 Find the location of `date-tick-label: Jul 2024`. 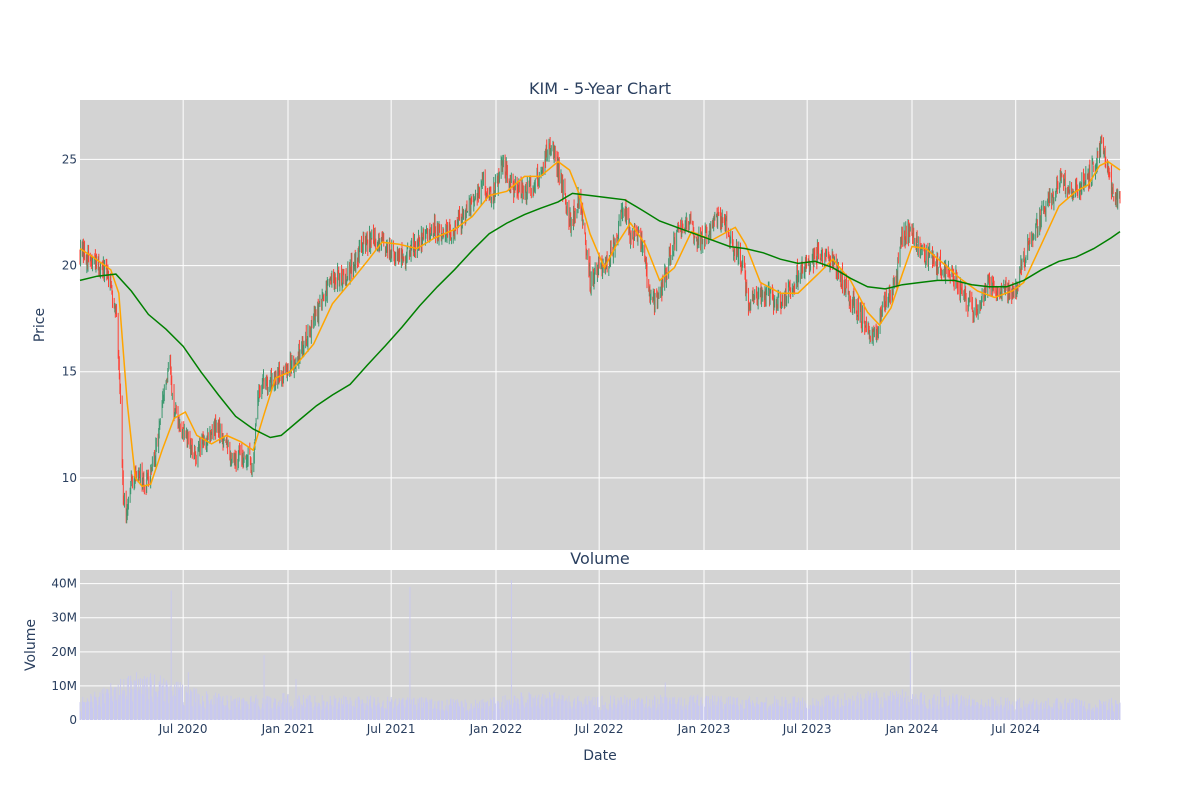

date-tick-label: Jul 2024 is located at coordinates (1015, 729).